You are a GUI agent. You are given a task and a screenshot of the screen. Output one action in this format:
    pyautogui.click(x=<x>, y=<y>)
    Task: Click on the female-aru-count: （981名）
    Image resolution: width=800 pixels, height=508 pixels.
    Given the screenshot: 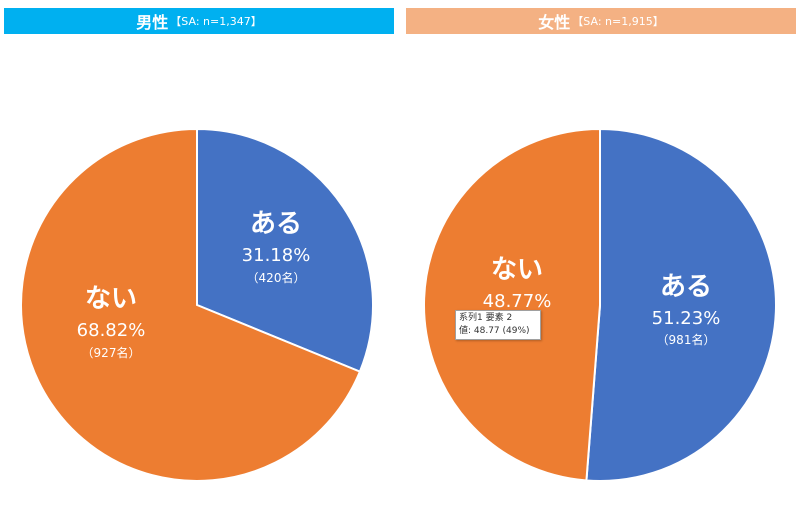 What is the action you would take?
    pyautogui.click(x=686, y=339)
    